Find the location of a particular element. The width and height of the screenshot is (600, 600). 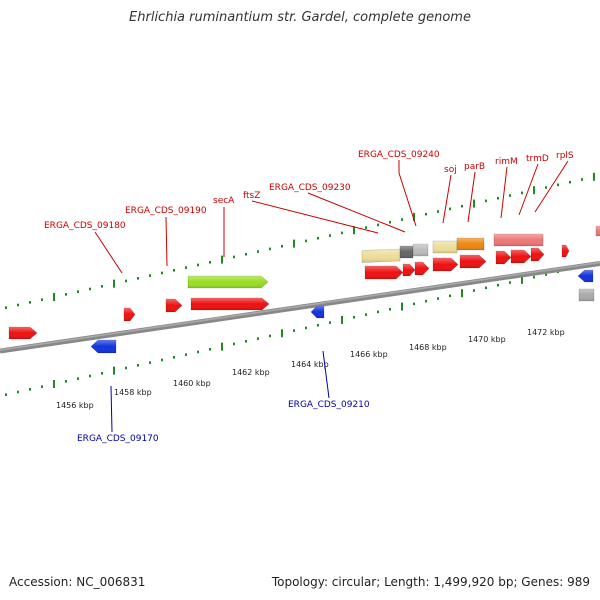

scale-label-7: 1468 kbp is located at coordinates (428, 347).